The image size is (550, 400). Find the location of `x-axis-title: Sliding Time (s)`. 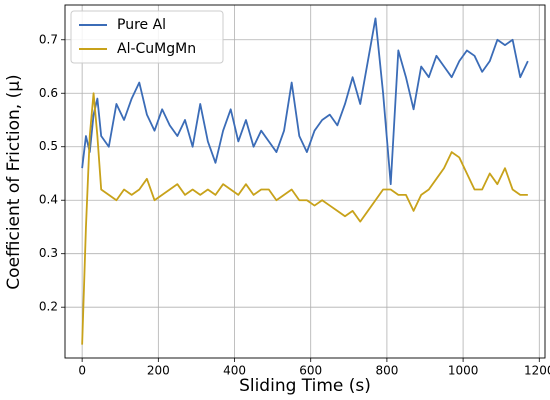

x-axis-title: Sliding Time (s) is located at coordinates (305, 386).